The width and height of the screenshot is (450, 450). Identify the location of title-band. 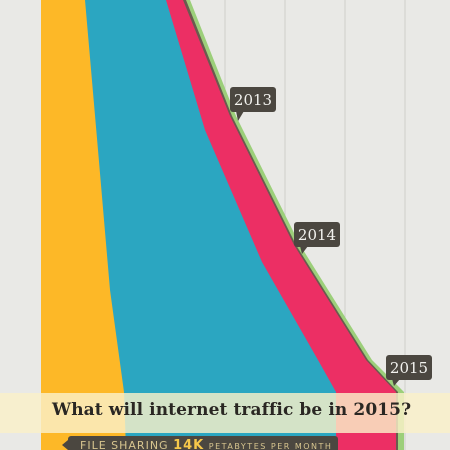
(225, 413).